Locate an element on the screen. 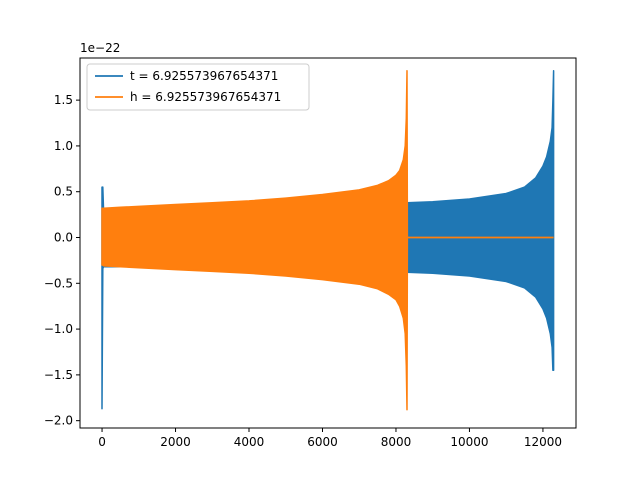 The height and width of the screenshot is (480, 640). x-tick-label: 2000 is located at coordinates (175, 442).